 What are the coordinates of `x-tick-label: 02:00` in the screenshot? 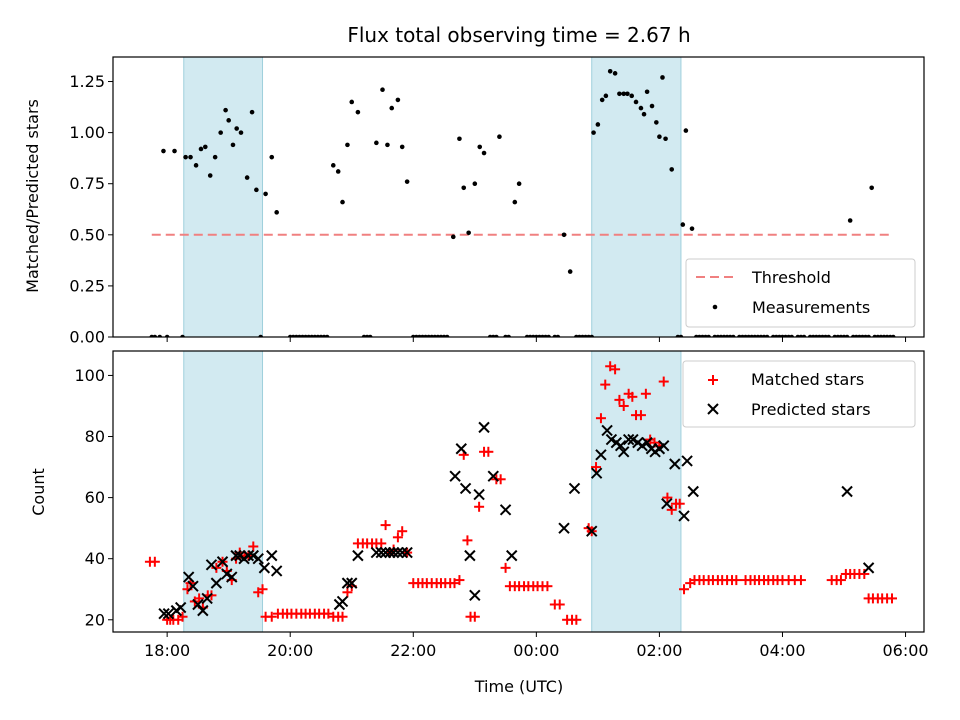 It's located at (659, 650).